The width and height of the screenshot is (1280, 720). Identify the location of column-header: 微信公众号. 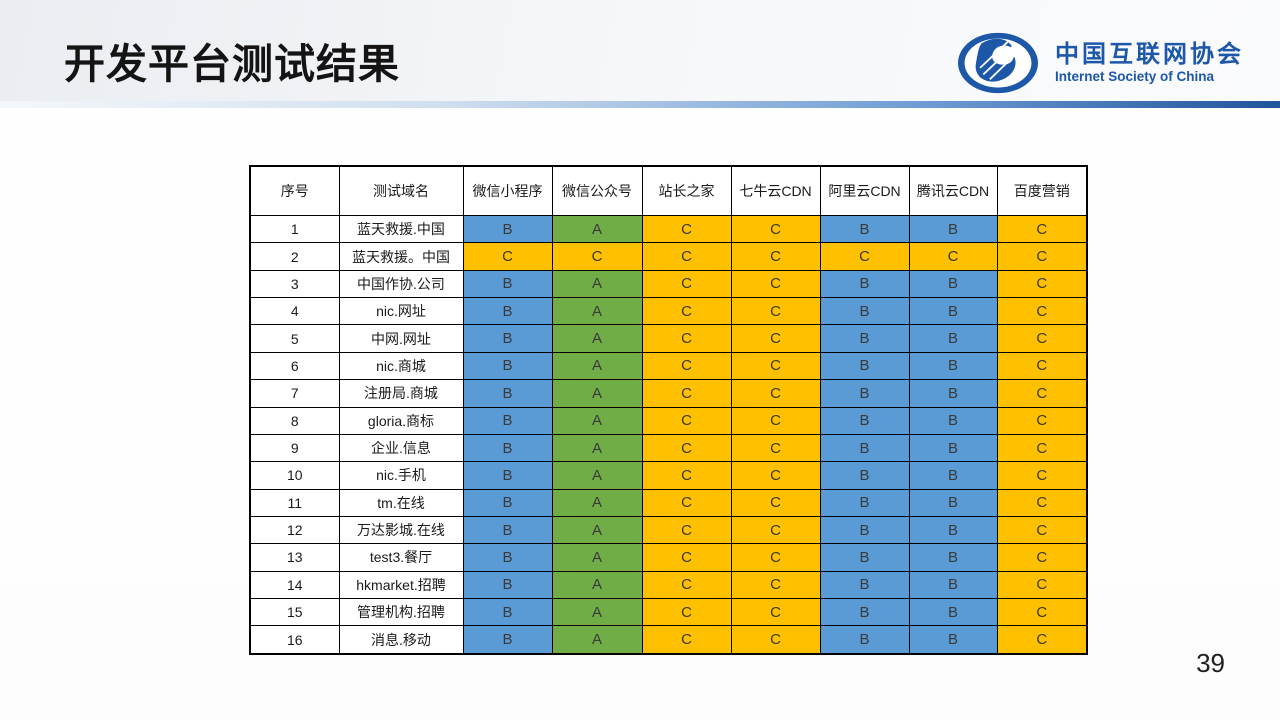
(597, 190).